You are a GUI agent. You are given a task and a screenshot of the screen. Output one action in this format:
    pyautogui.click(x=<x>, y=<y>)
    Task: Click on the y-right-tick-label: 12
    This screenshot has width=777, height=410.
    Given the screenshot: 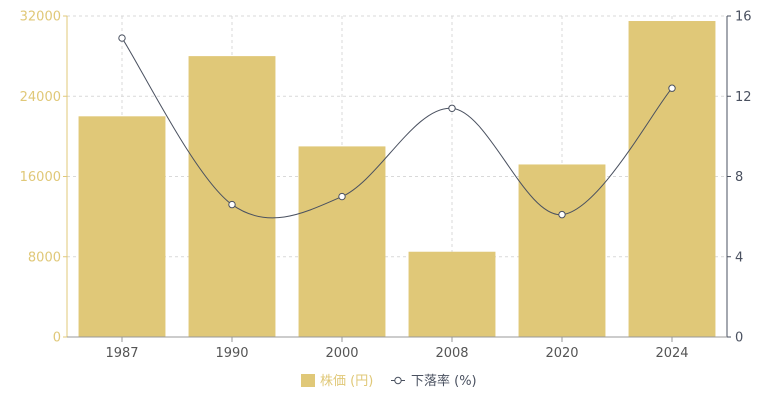 What is the action you would take?
    pyautogui.click(x=743, y=97)
    